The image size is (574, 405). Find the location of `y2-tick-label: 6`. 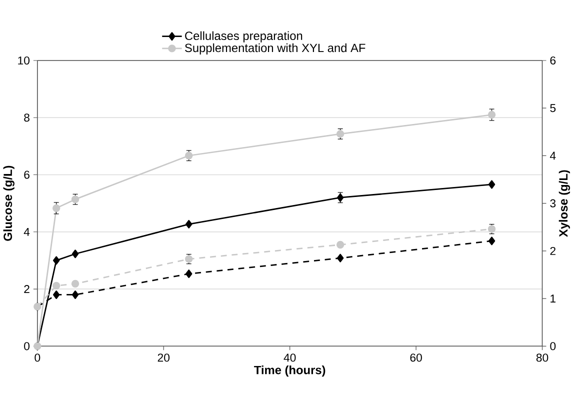

y2-tick-label: 6 is located at coordinates (553, 60).